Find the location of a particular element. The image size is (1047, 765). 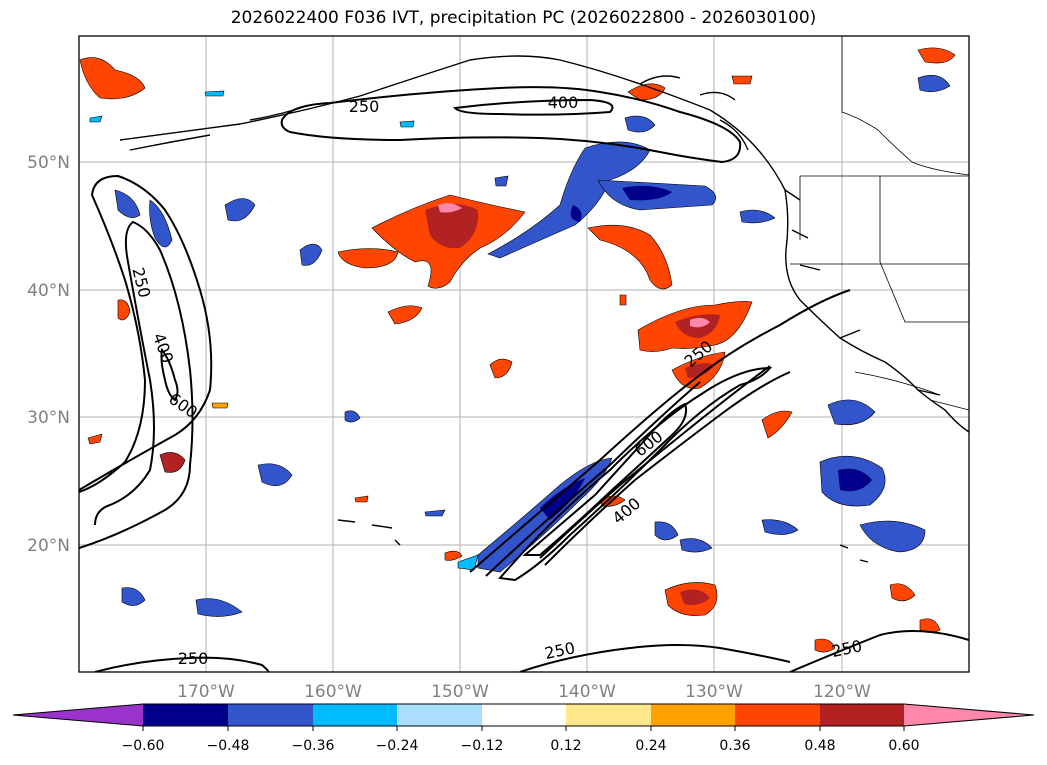

lat-label: 30°N is located at coordinates (48, 418).